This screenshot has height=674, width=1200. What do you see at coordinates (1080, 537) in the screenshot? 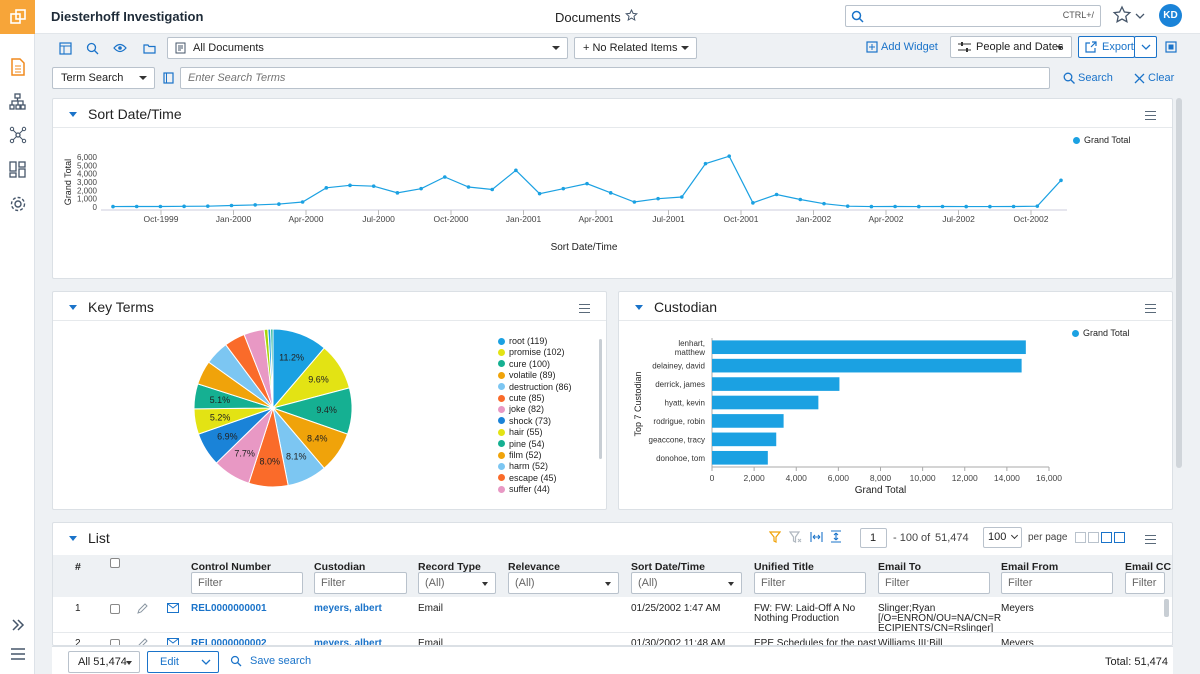
I see `first-page-icon` at bounding box center [1080, 537].